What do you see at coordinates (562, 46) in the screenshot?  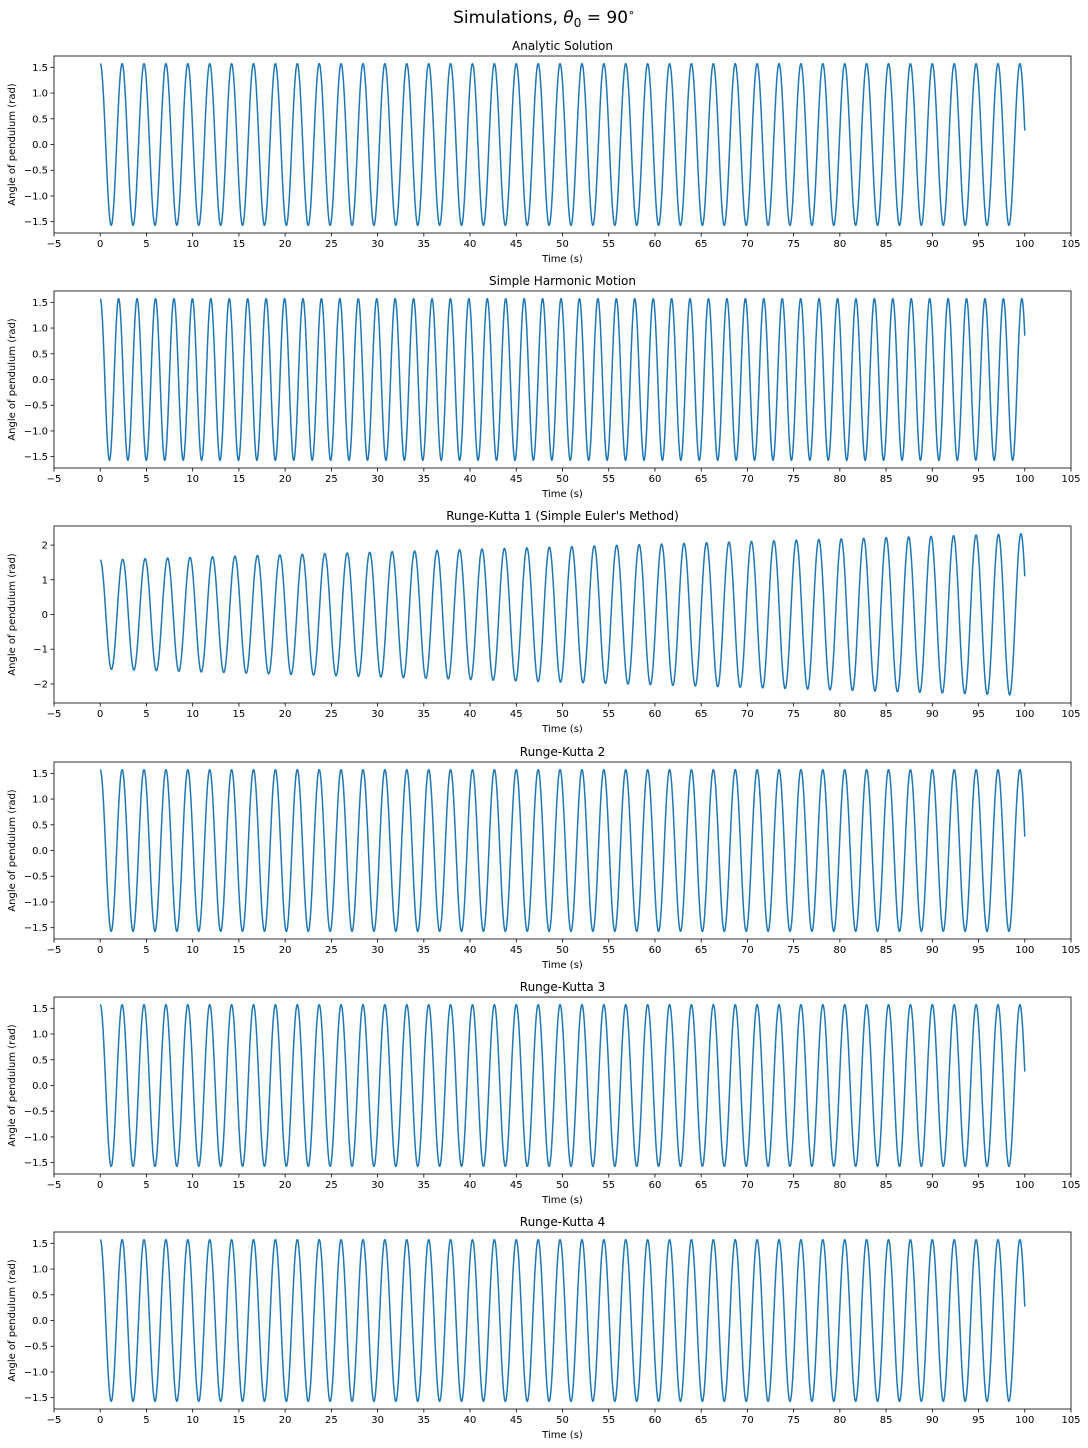 I see `subplot-title: Analytic Solution` at bounding box center [562, 46].